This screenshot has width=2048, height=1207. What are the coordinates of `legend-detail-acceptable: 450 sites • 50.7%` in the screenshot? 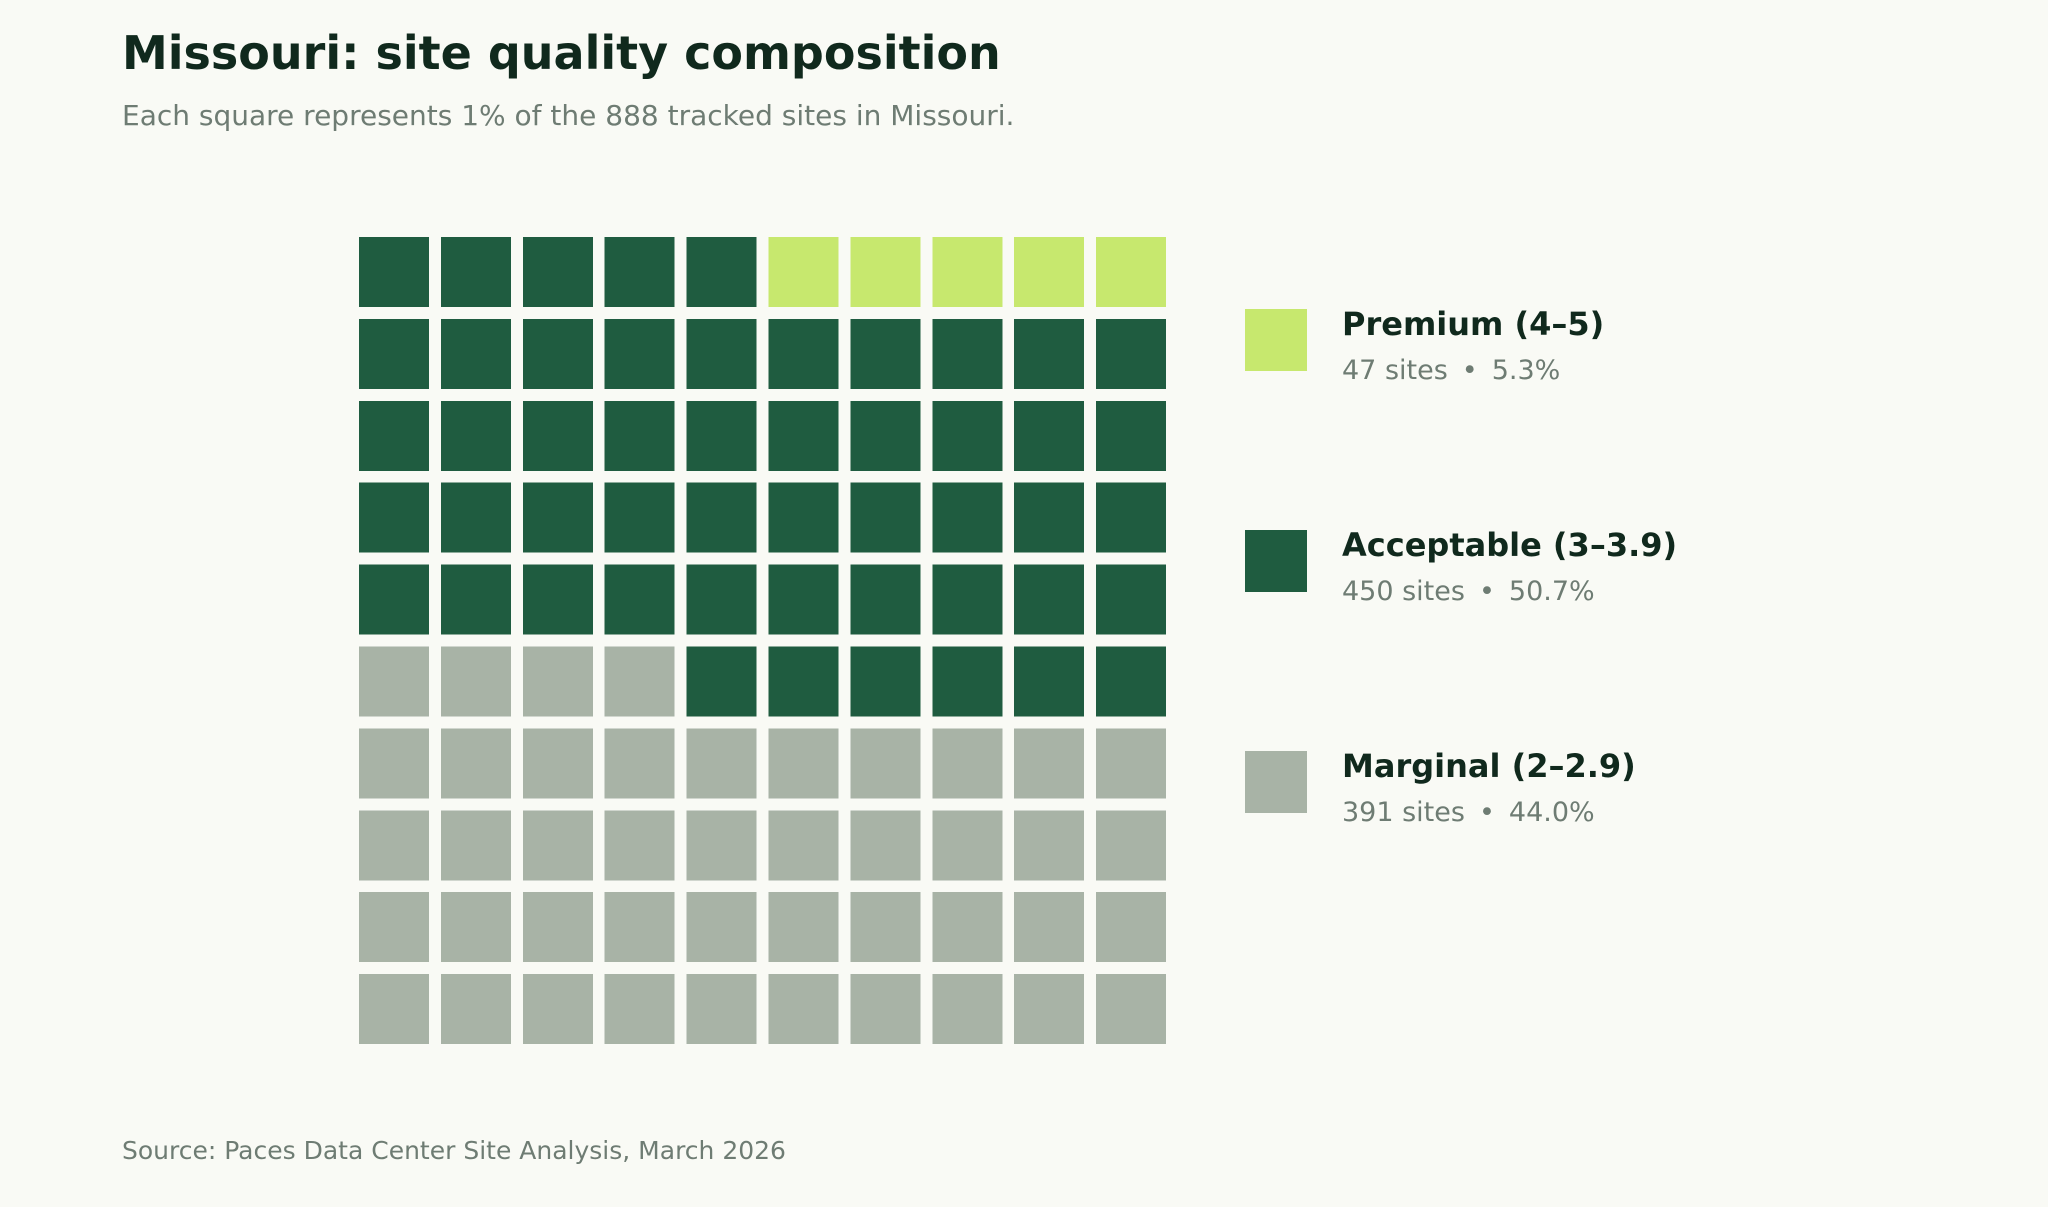 It's located at (1468, 591).